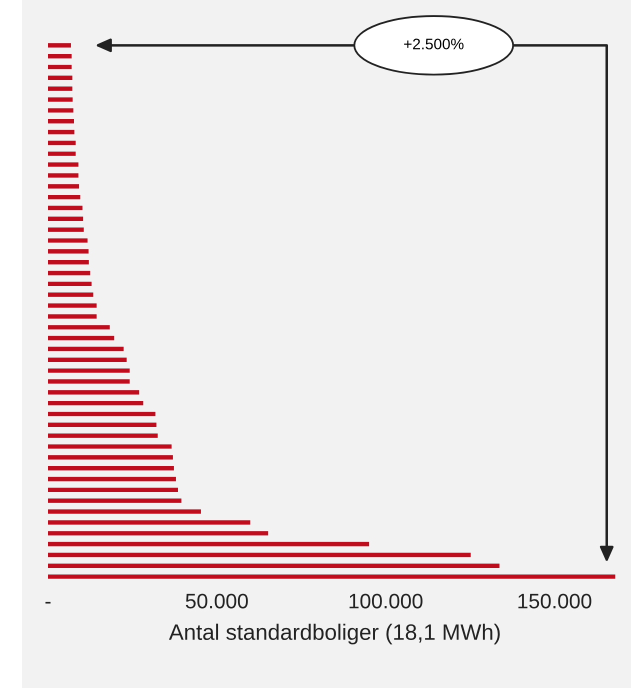 The height and width of the screenshot is (688, 631). What do you see at coordinates (555, 601) in the screenshot?
I see `x-tick-label: 150.000` at bounding box center [555, 601].